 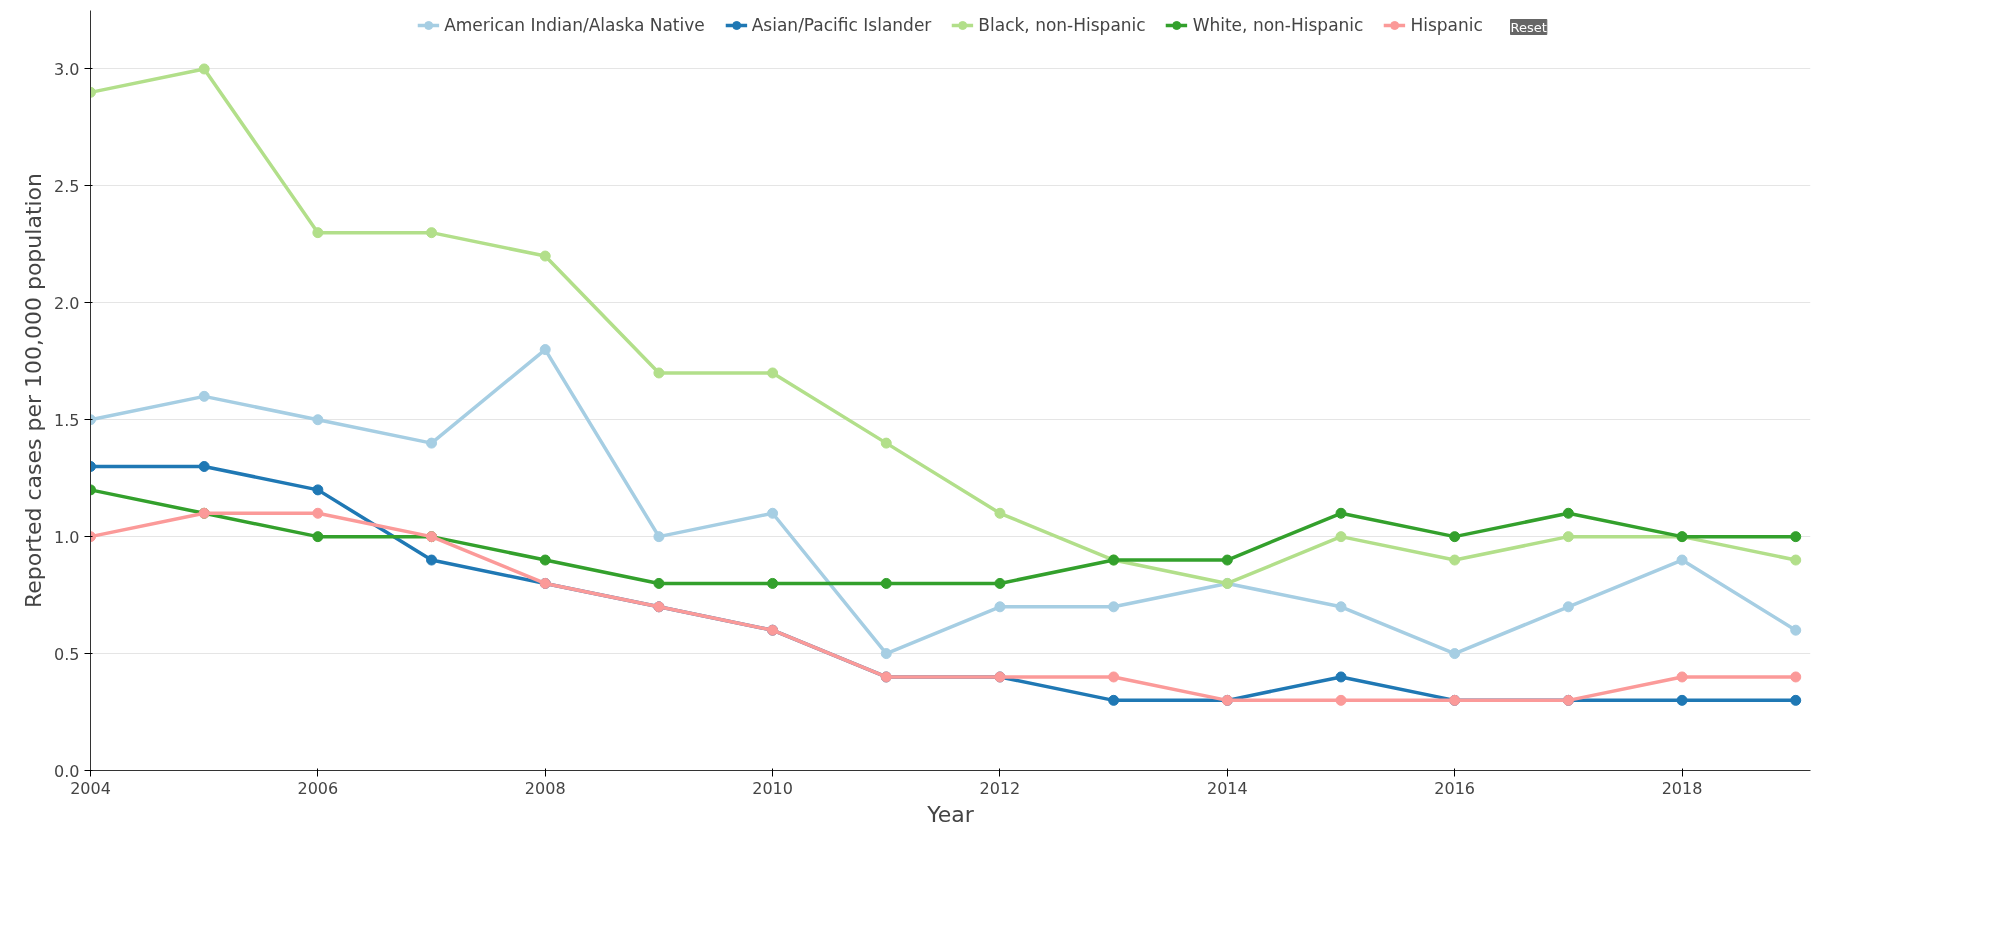 What do you see at coordinates (772, 788) in the screenshot?
I see `x-tick-label: 2010` at bounding box center [772, 788].